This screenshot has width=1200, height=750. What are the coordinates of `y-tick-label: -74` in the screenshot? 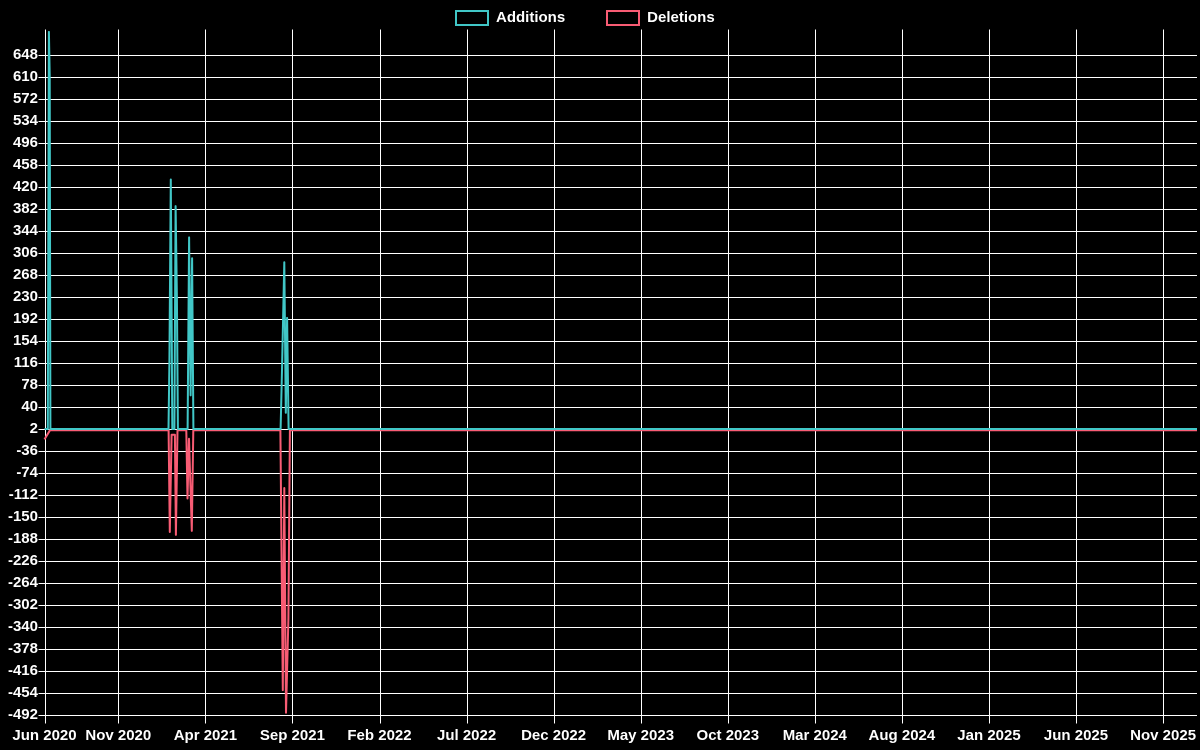 It's located at (27, 472).